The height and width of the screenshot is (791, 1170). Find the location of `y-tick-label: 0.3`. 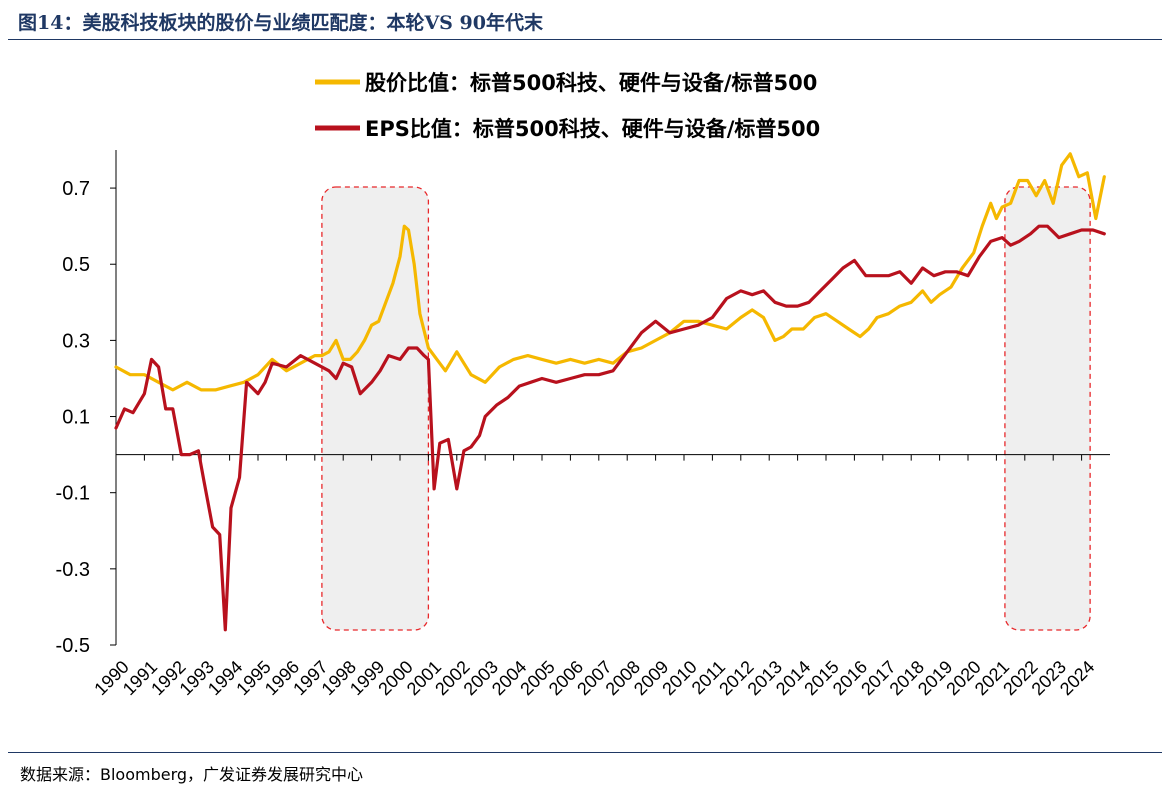

y-tick-label: 0.3 is located at coordinates (76, 341).